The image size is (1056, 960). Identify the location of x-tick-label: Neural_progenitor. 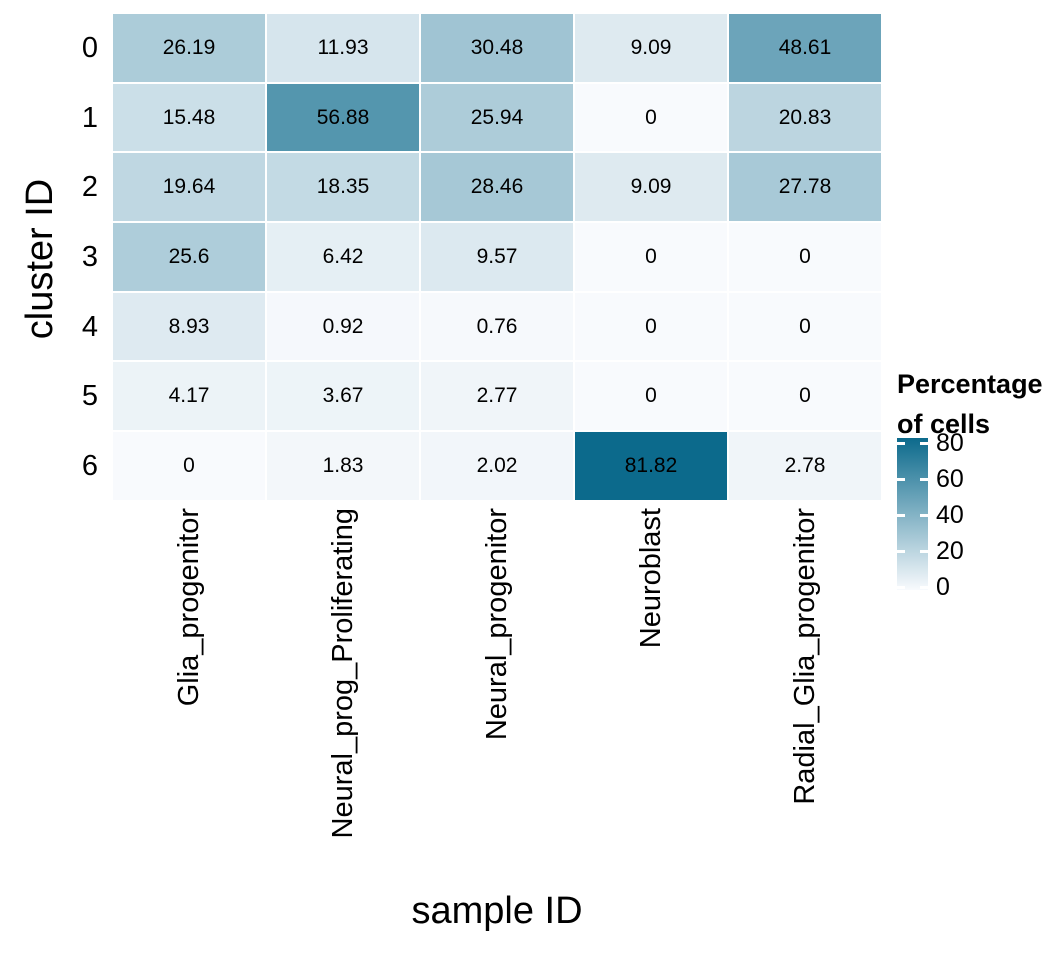
(497, 624).